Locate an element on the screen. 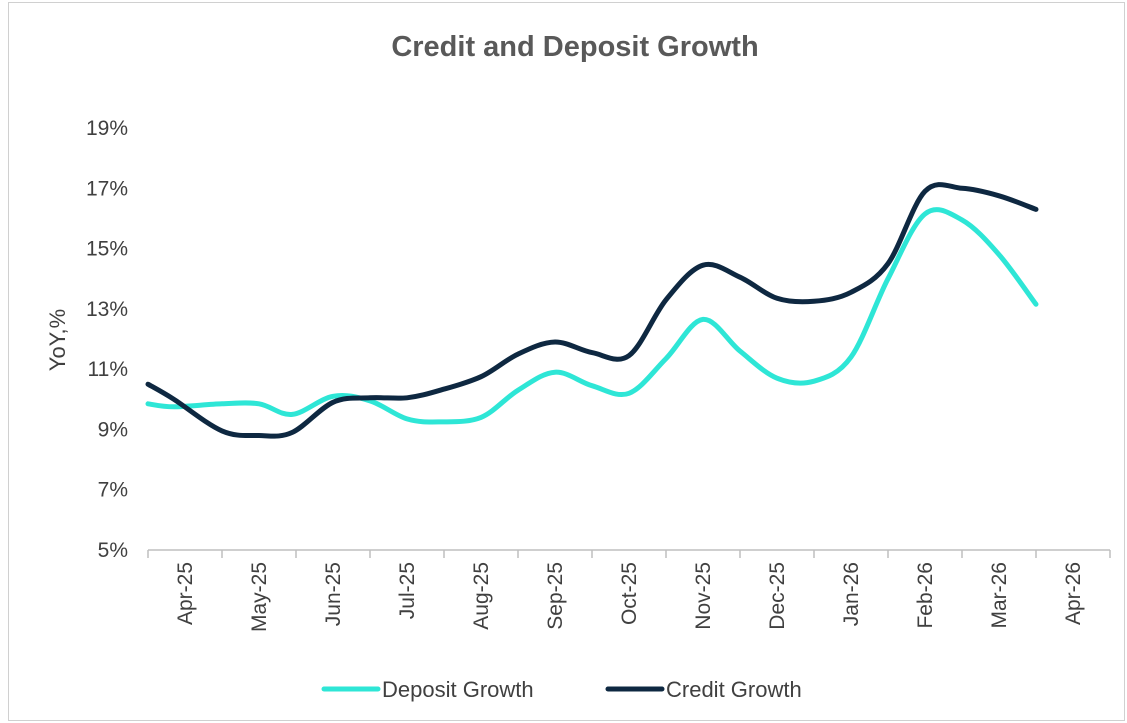  x-tick-label: Jul-25 is located at coordinates (407, 590).